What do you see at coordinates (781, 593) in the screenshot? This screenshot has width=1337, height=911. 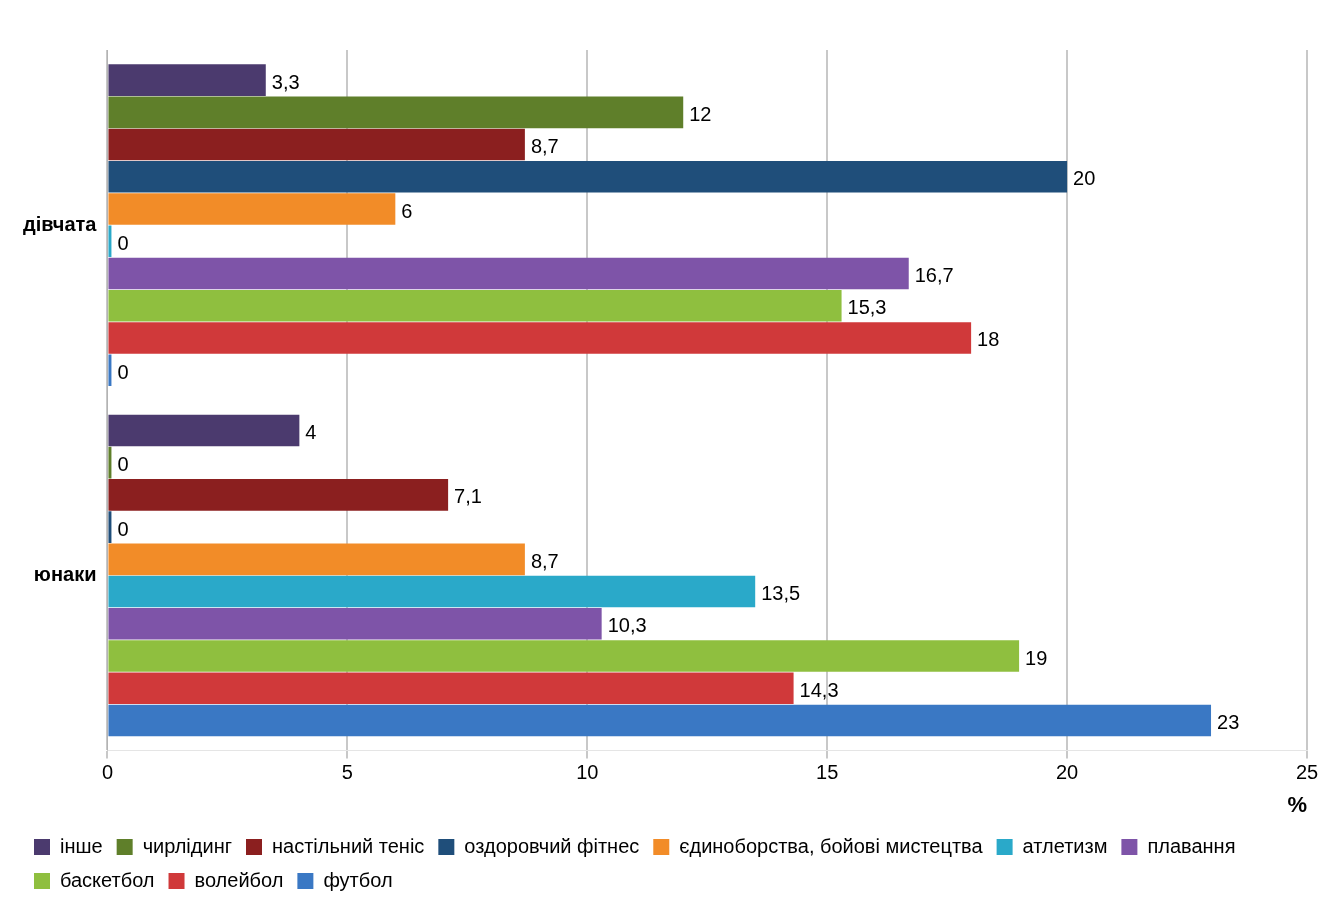 I see `data-label: 13,5` at bounding box center [781, 593].